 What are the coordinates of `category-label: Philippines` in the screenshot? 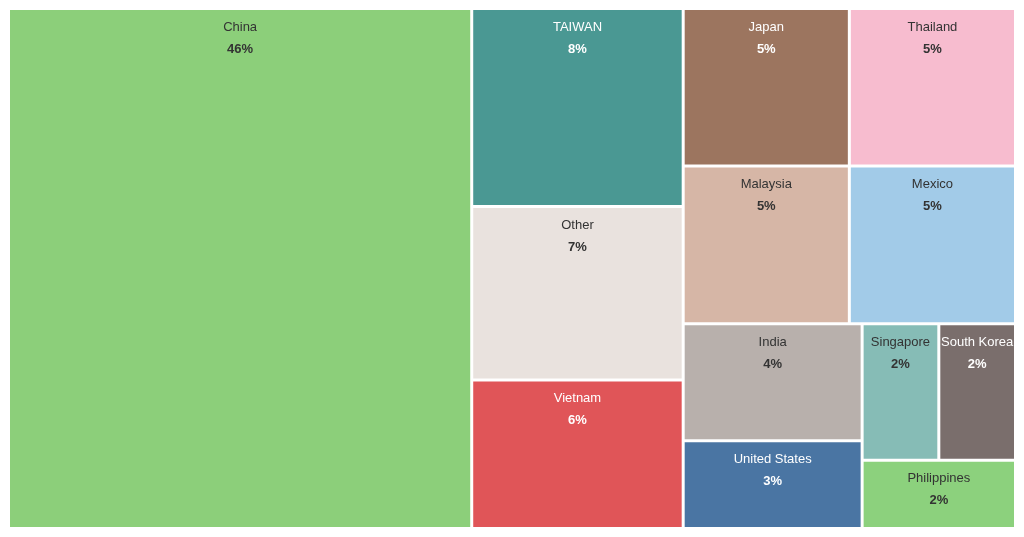 It's located at (939, 478).